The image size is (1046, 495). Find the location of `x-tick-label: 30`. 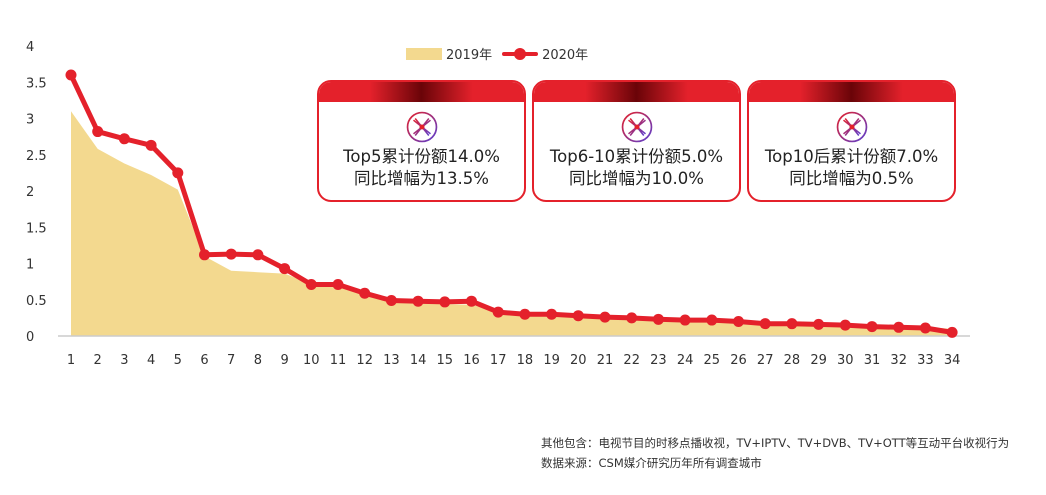

x-tick-label: 30 is located at coordinates (845, 360).